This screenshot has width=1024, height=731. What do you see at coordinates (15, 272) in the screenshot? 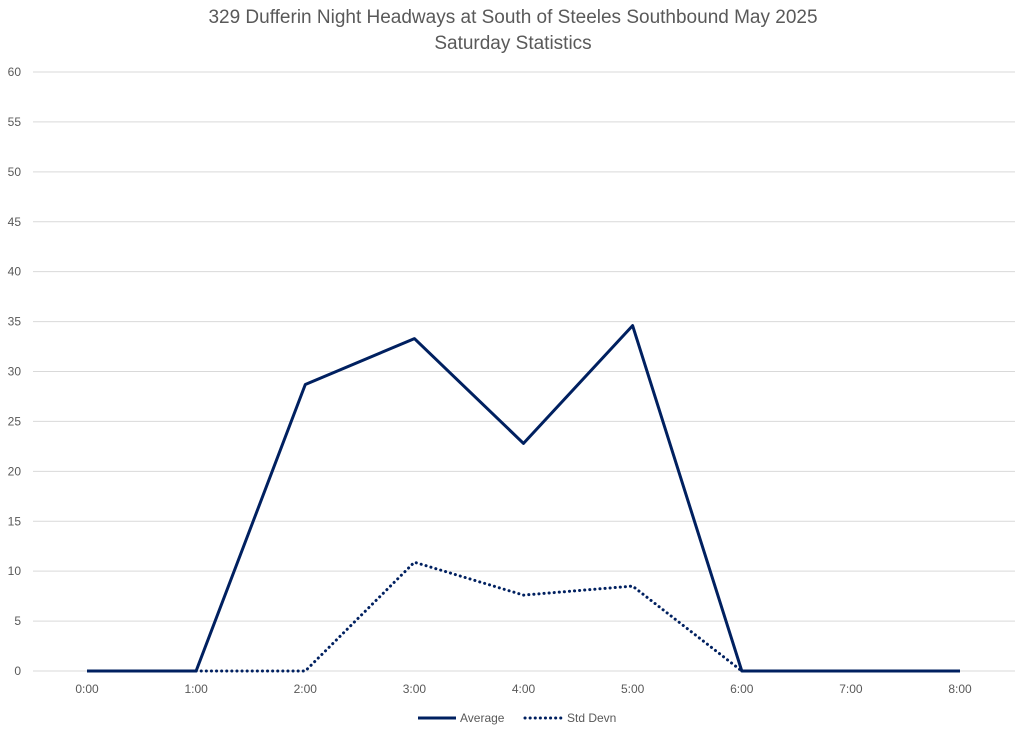
I see `y-tick-label: 40` at bounding box center [15, 272].